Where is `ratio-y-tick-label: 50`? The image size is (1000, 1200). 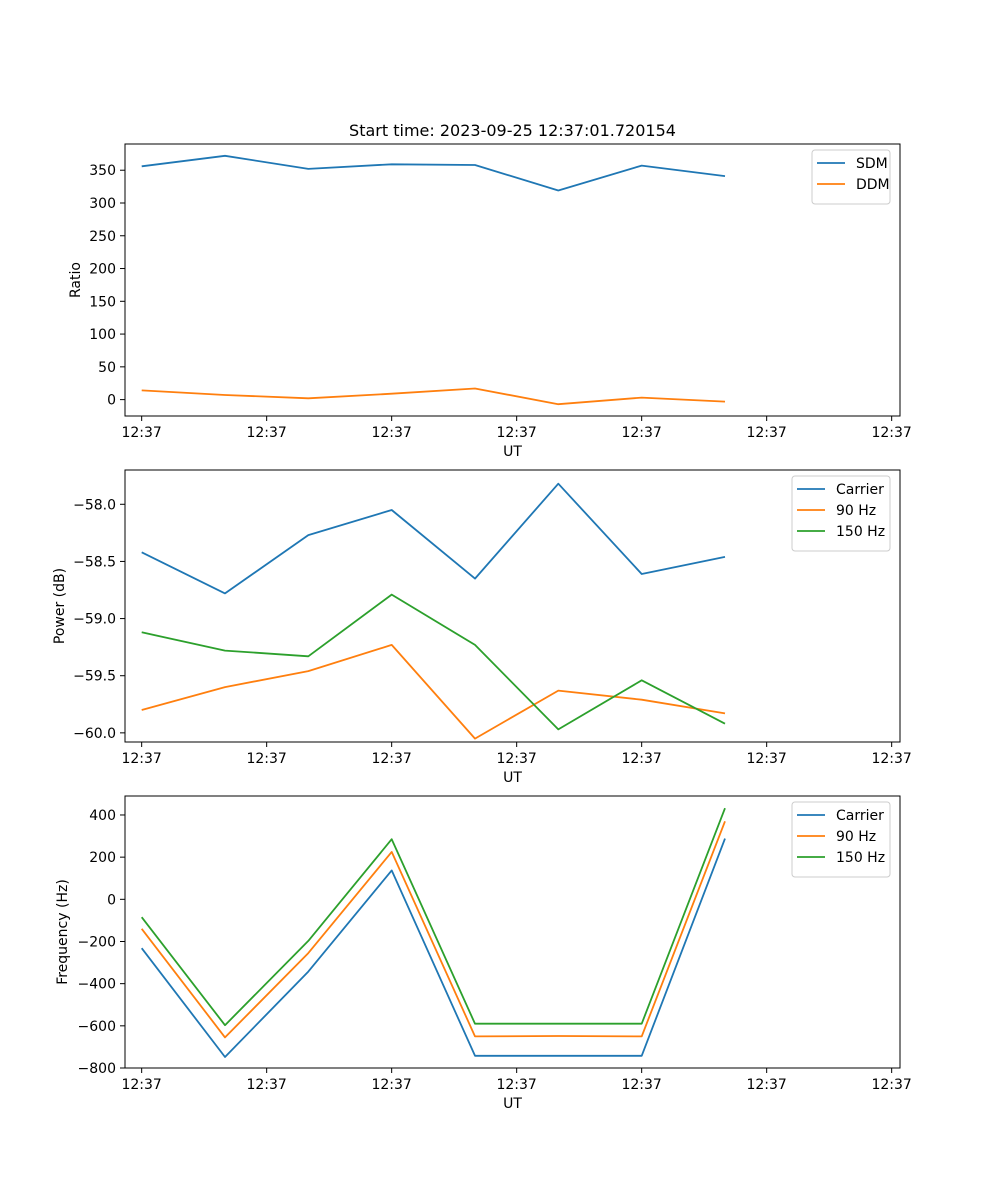 ratio-y-tick-label: 50 is located at coordinates (107, 368).